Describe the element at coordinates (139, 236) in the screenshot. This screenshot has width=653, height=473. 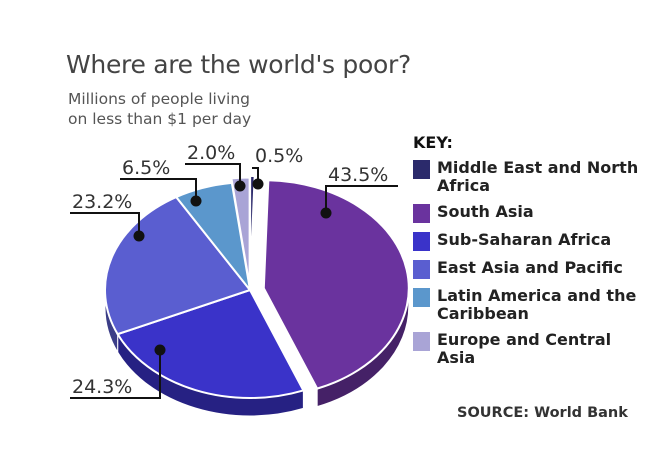
I see `callout-dot-east-asia-and-pacific` at that location.